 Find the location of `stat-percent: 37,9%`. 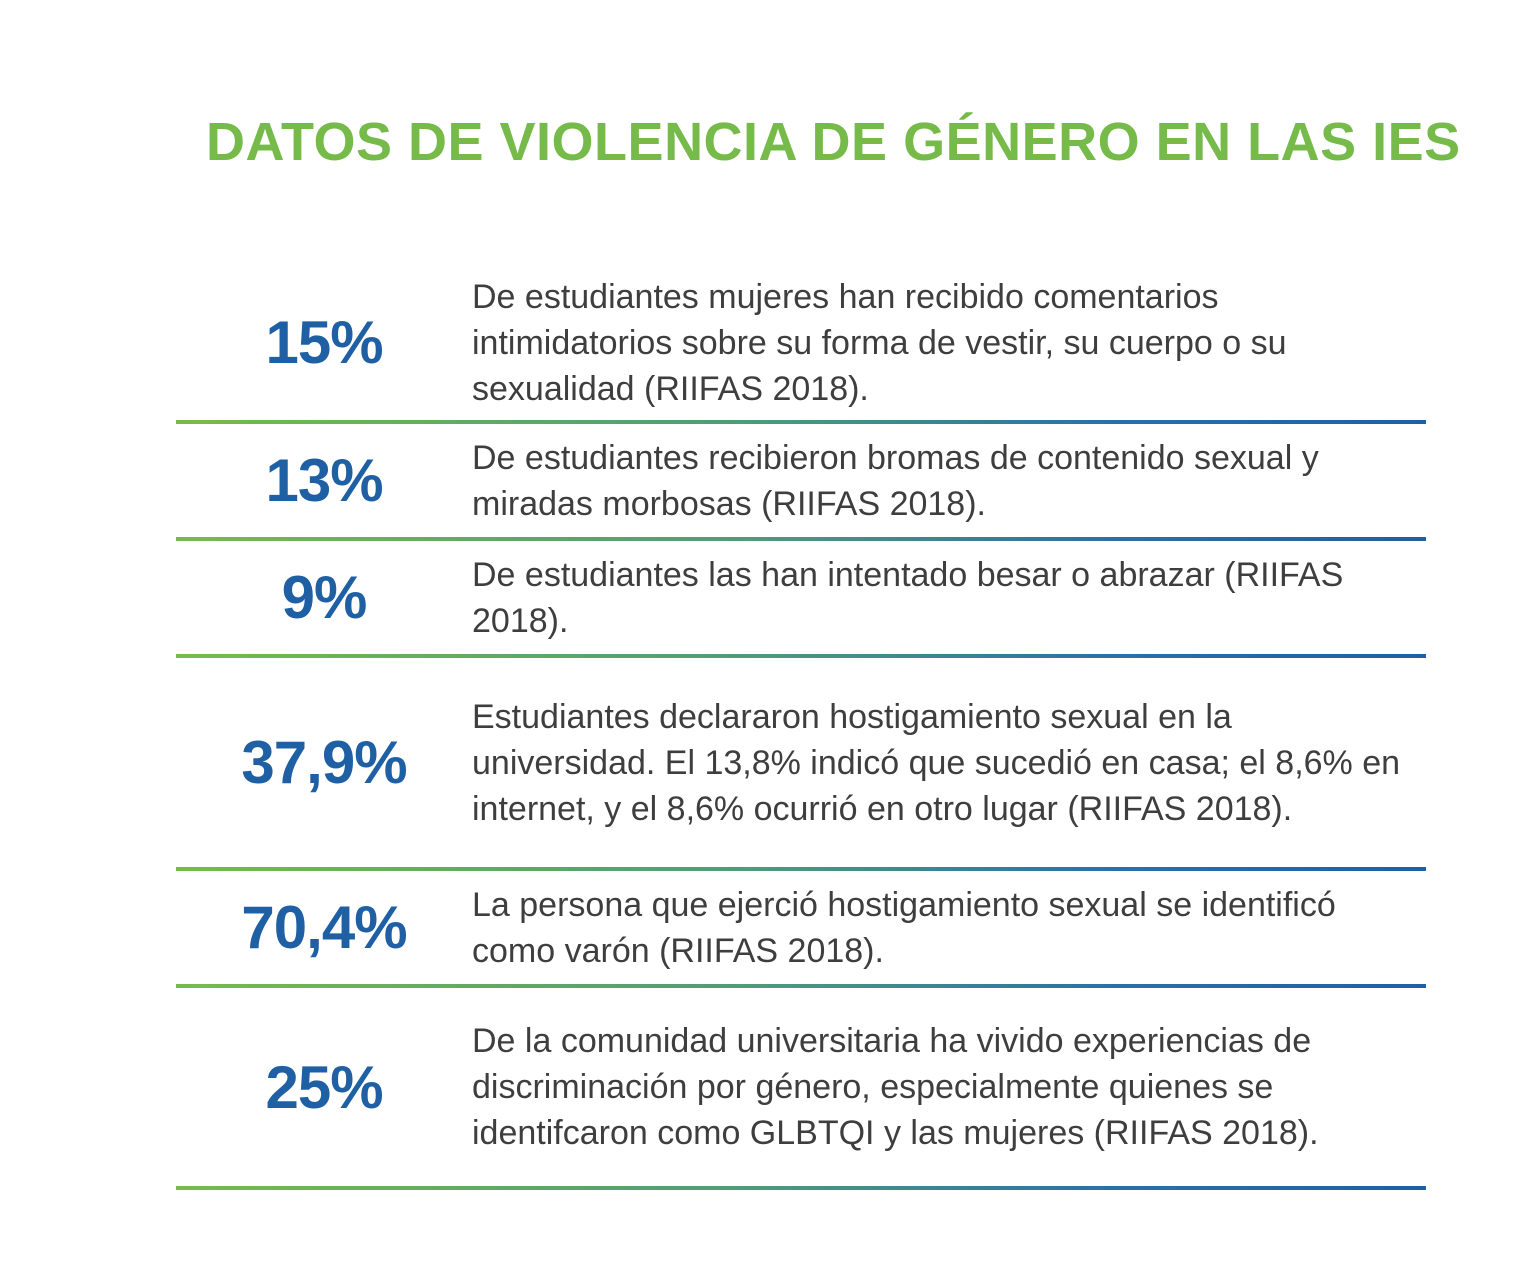

stat-percent: 37,9% is located at coordinates (324, 762).